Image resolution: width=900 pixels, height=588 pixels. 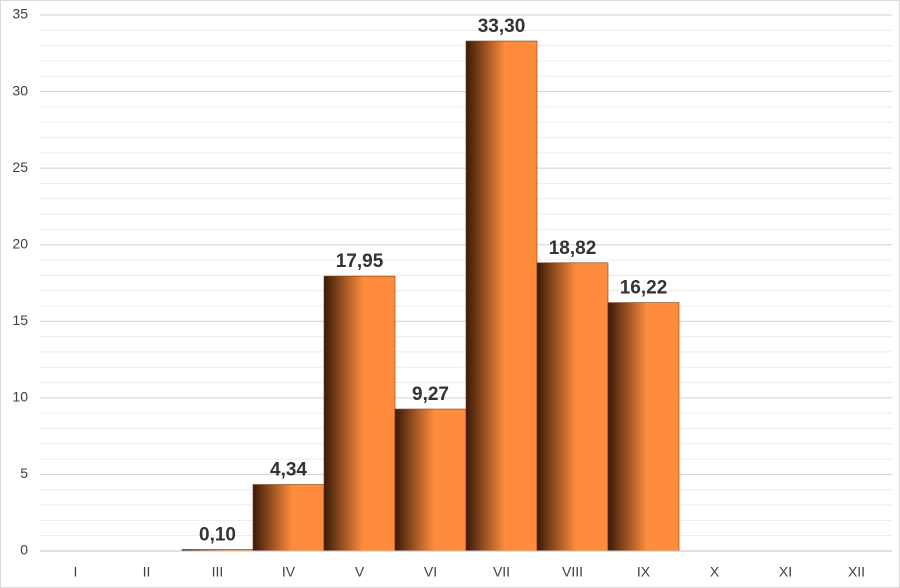 What do you see at coordinates (289, 572) in the screenshot?
I see `x-tick-label: IV` at bounding box center [289, 572].